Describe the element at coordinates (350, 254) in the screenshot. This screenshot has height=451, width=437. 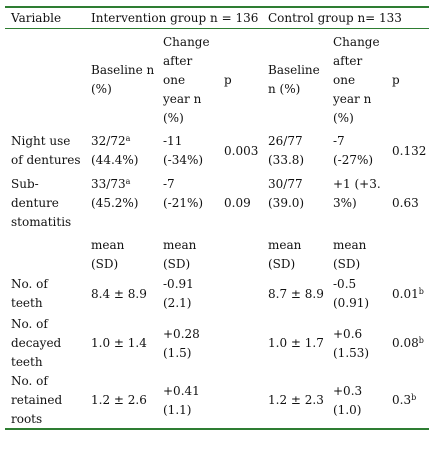
I see `mean-header-ctl-change: mean (SD)` at that location.